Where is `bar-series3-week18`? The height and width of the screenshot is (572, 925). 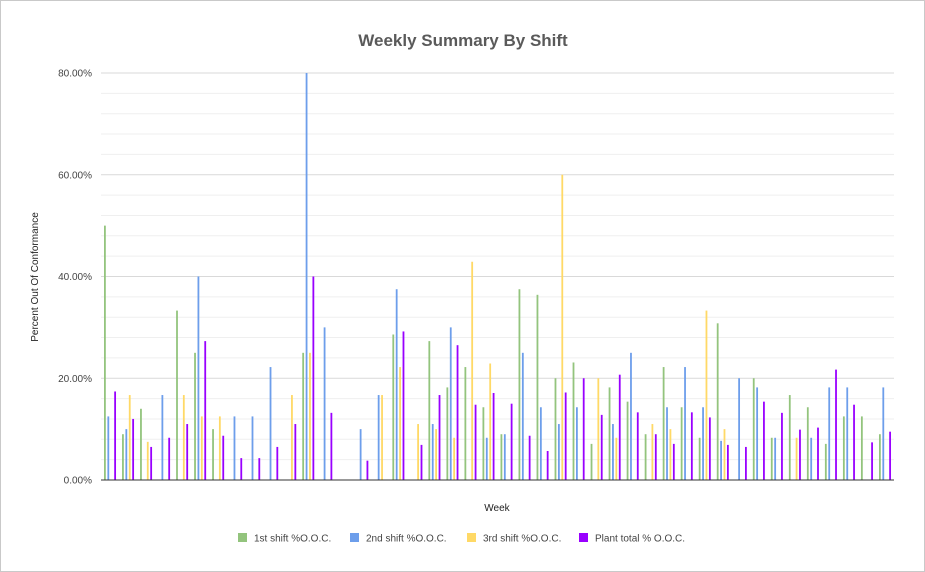 bar-series3-week18 is located at coordinates (418, 452).